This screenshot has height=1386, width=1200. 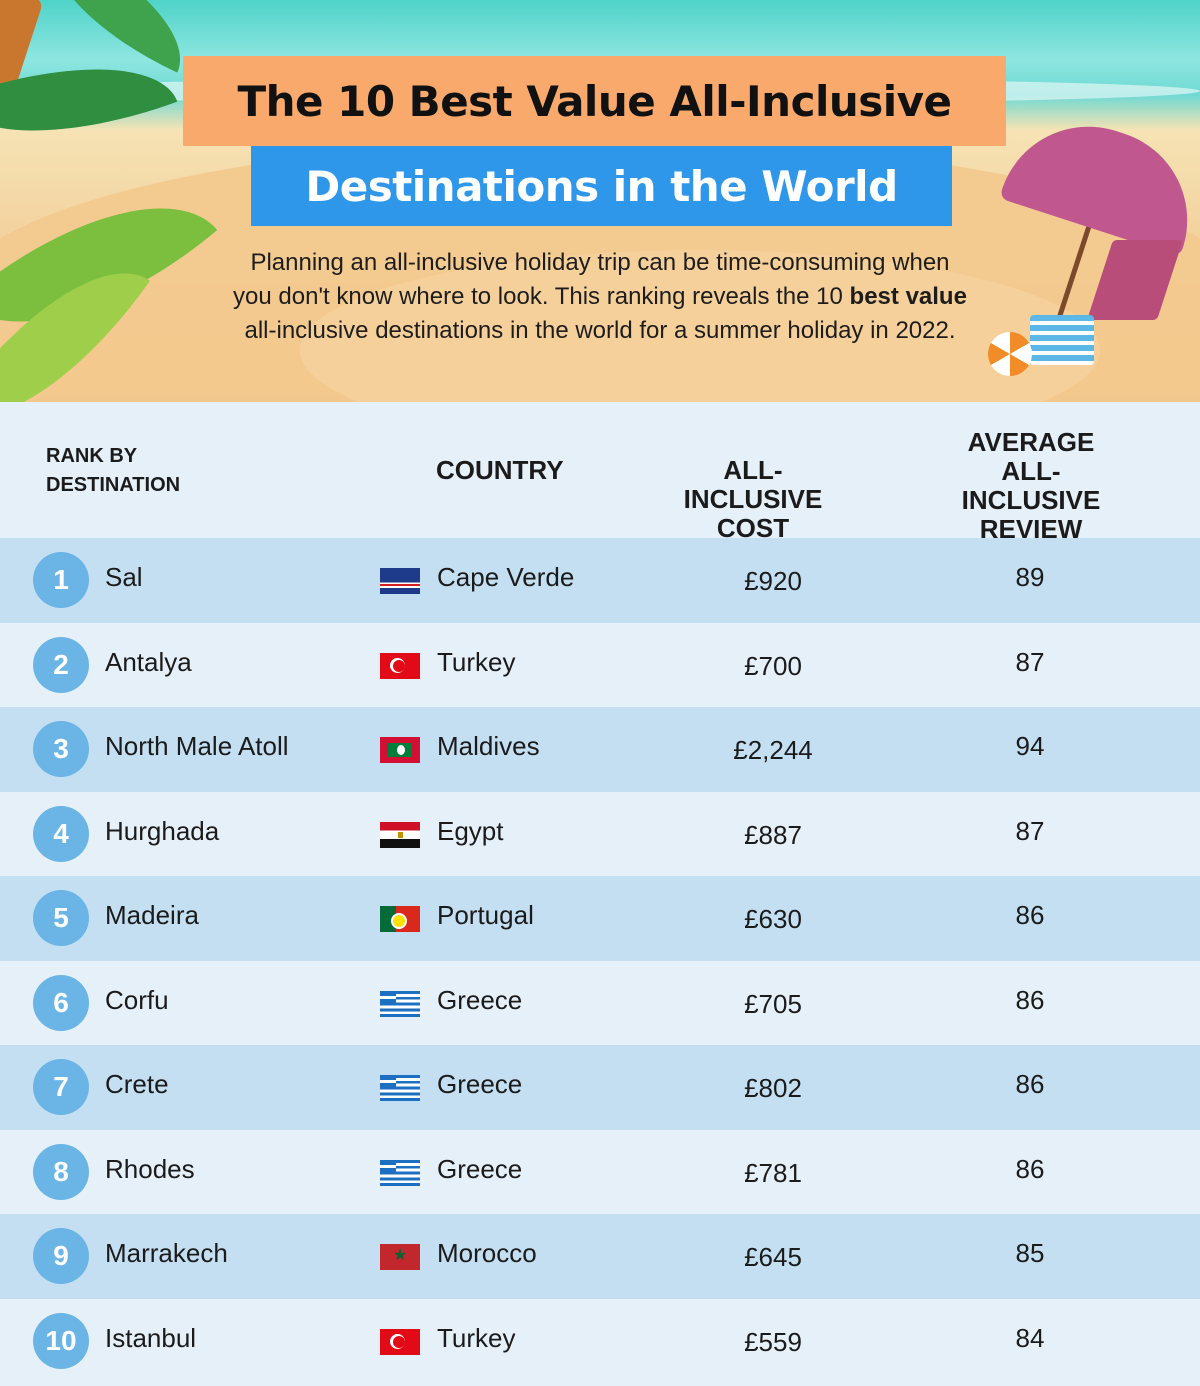 What do you see at coordinates (600, 749) in the screenshot?
I see `table-row: 3 North Male Atoll Maldives £2,244 94` at bounding box center [600, 749].